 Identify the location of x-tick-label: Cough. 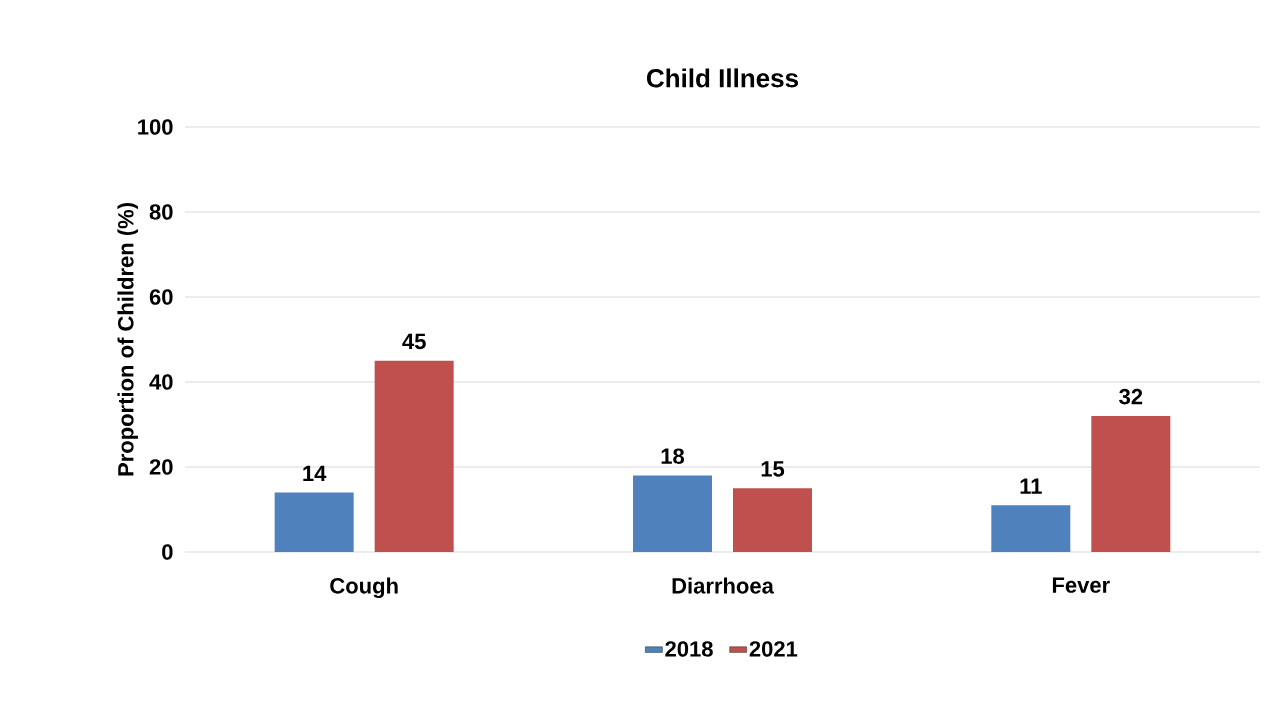
(364, 588).